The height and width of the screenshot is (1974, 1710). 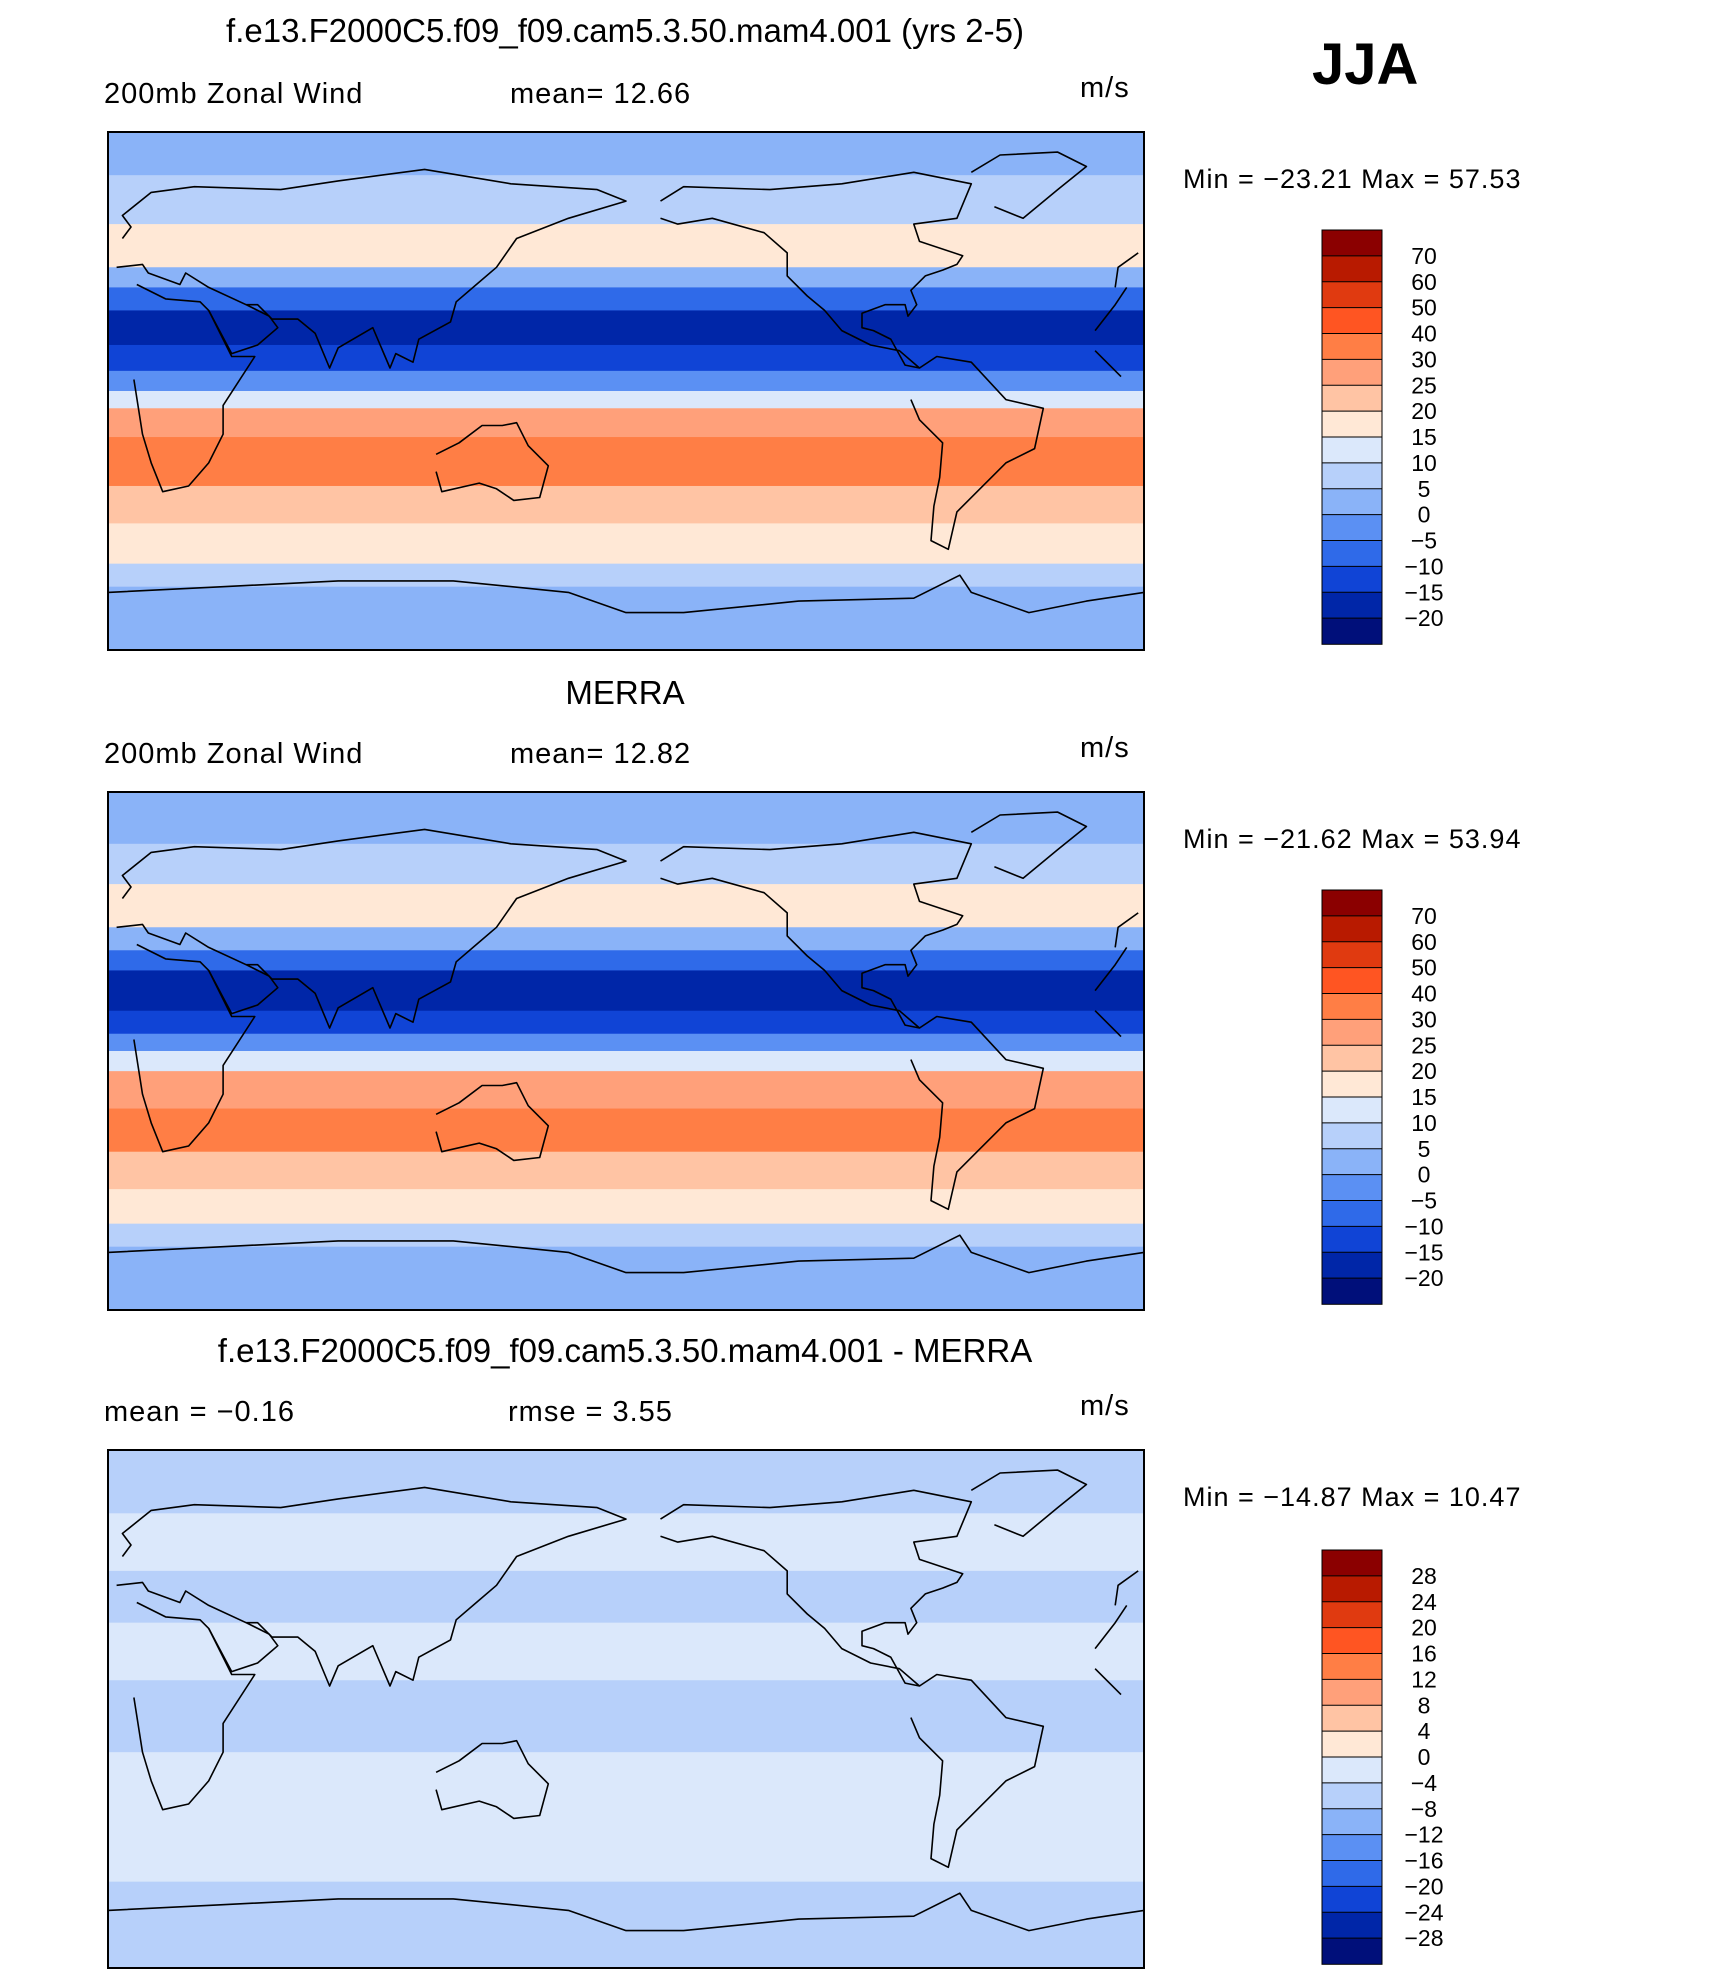 What do you see at coordinates (601, 94) in the screenshot?
I see `panel-mean-model: mean= 12.66` at bounding box center [601, 94].